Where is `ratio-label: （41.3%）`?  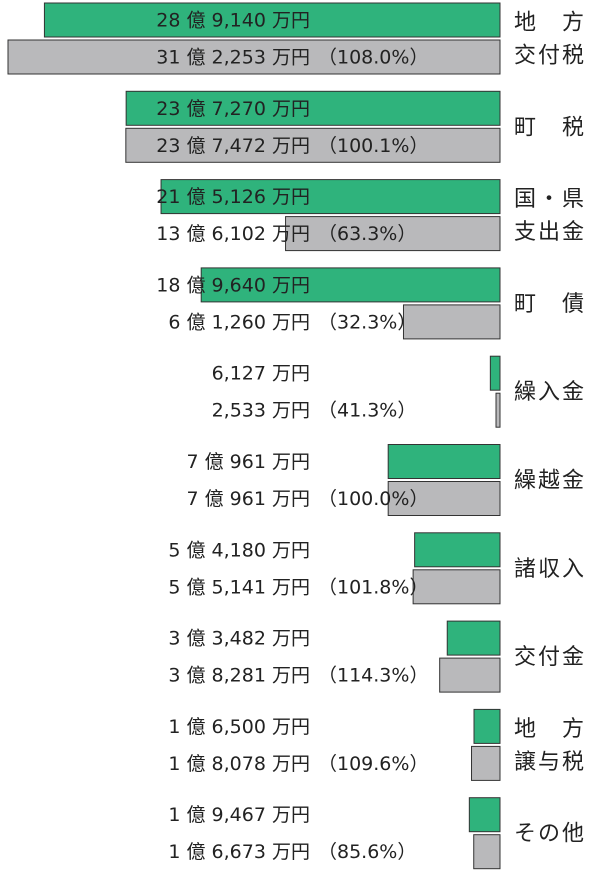 ratio-label: （41.3%） is located at coordinates (367, 411).